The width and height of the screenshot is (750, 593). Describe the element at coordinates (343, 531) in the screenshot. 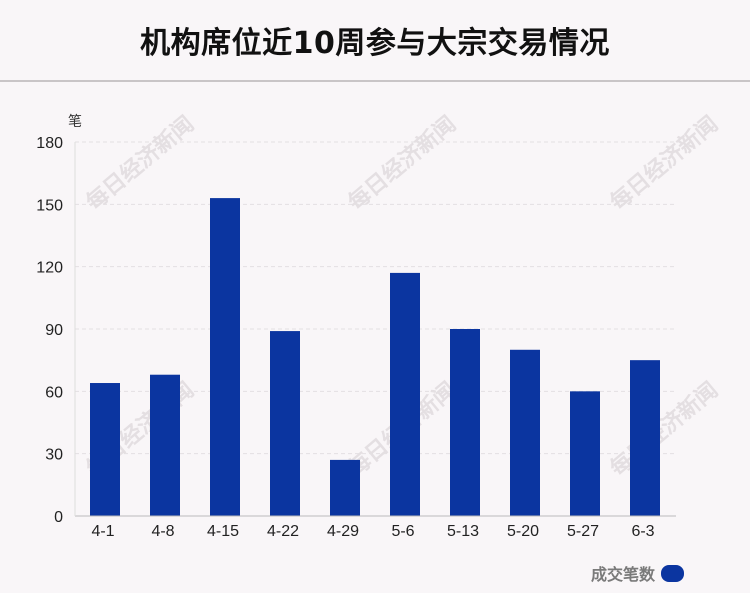

I see `x-tick-label: 4-29` at that location.